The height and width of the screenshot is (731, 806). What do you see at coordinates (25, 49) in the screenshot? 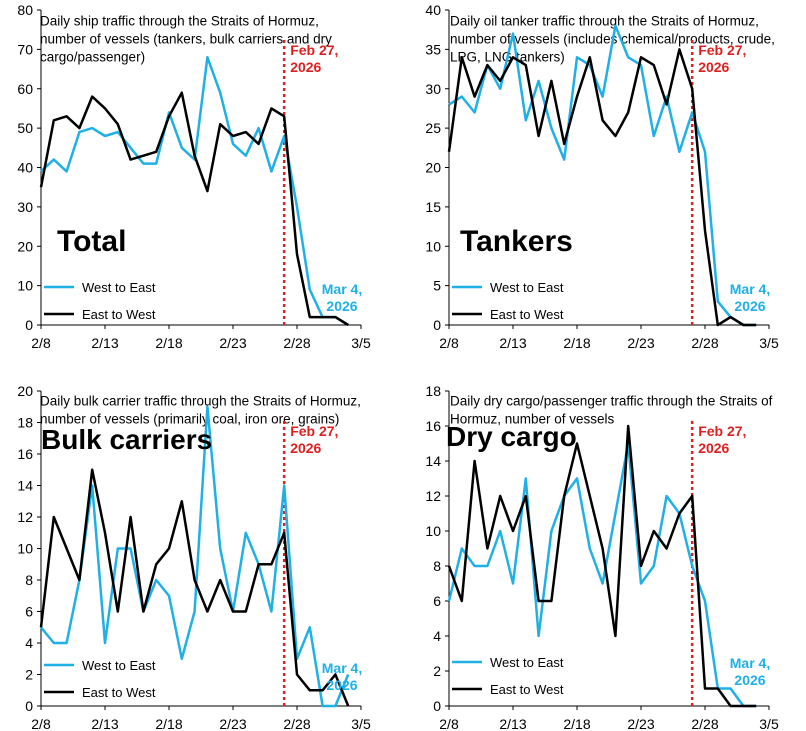
I see `y-tick-label: 70` at bounding box center [25, 49].